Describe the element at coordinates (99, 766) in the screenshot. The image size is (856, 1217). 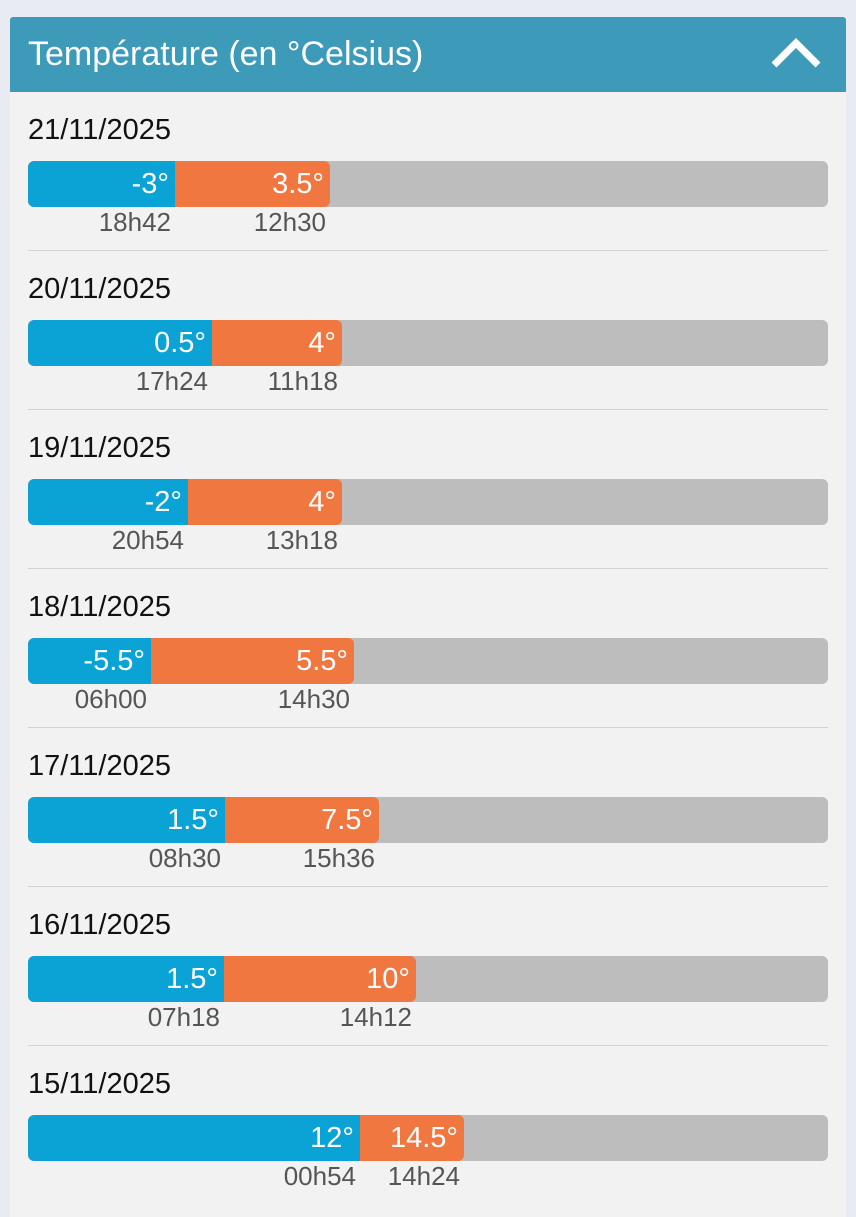
I see `day-date: 17/11/2025` at that location.